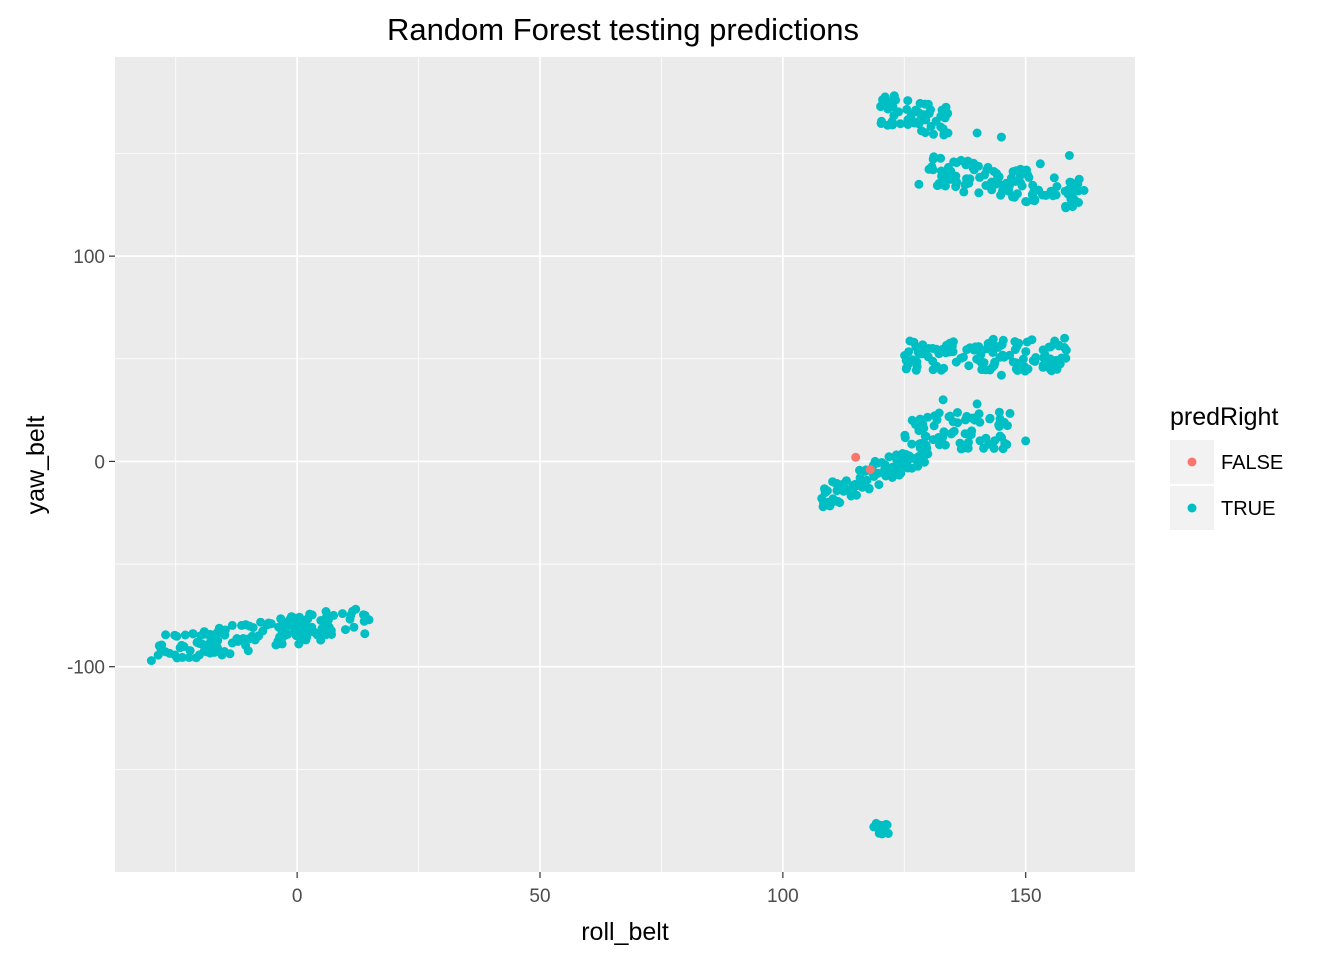 This screenshot has width=1344, height=960. I want to click on legend-label-true: TRUE, so click(1248, 509).